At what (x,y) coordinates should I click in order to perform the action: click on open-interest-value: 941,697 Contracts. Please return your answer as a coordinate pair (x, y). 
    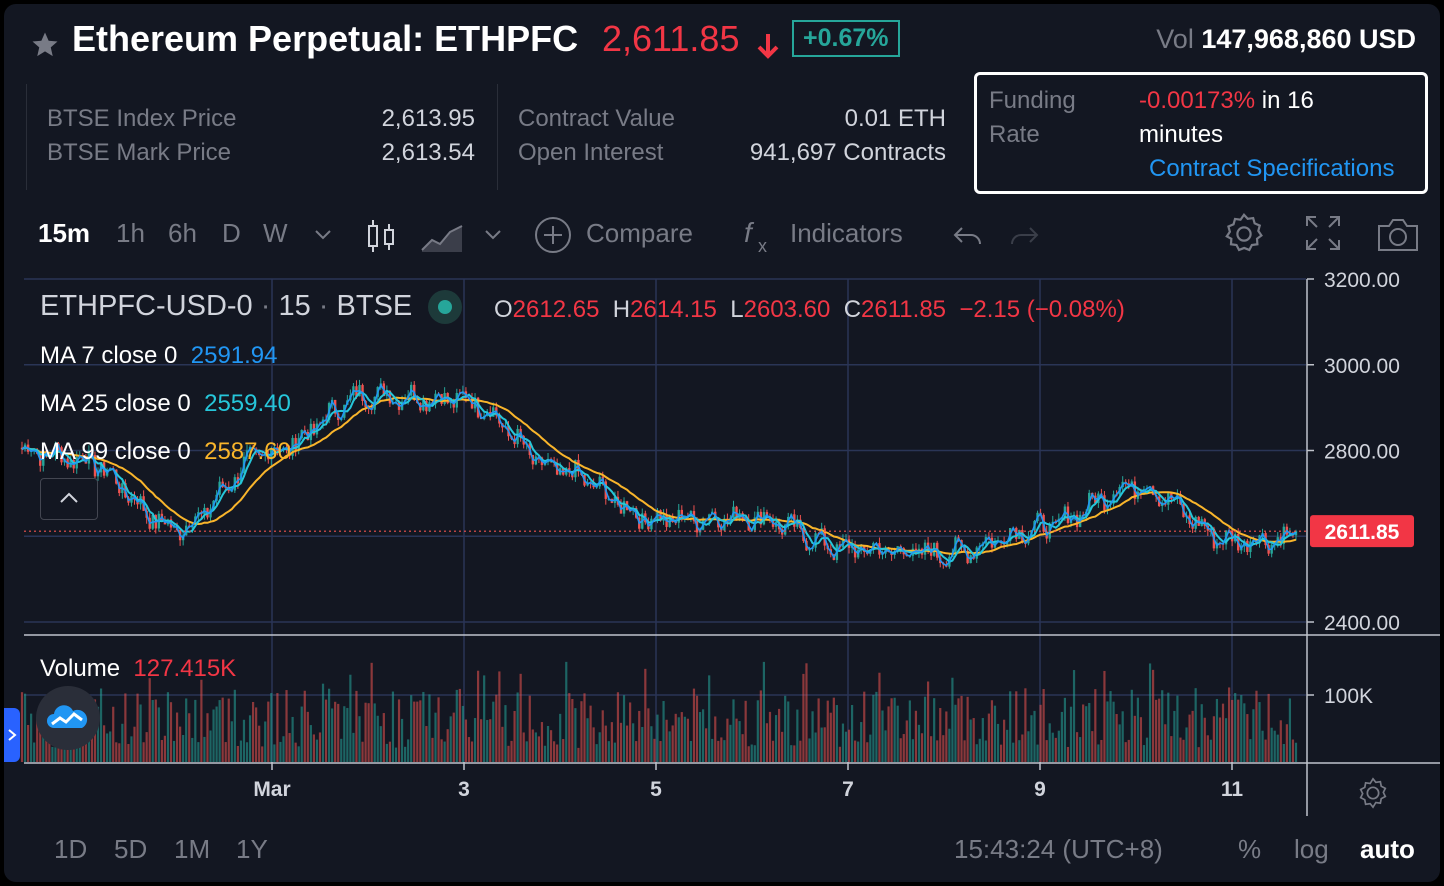
    Looking at the image, I should click on (847, 152).